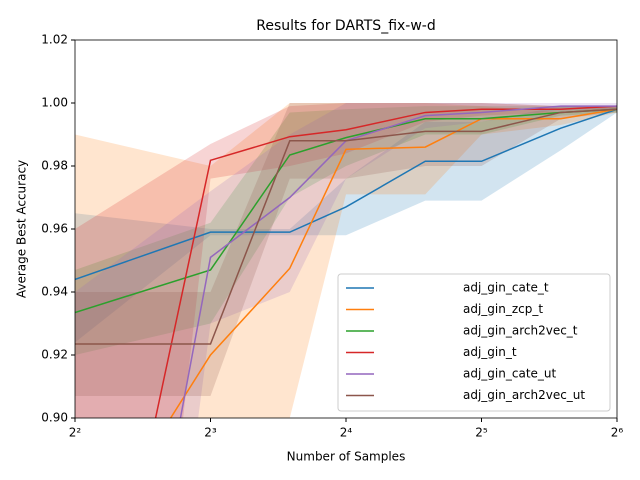 The image size is (640, 480). I want to click on x-tick-label: 2⁵, so click(481, 433).